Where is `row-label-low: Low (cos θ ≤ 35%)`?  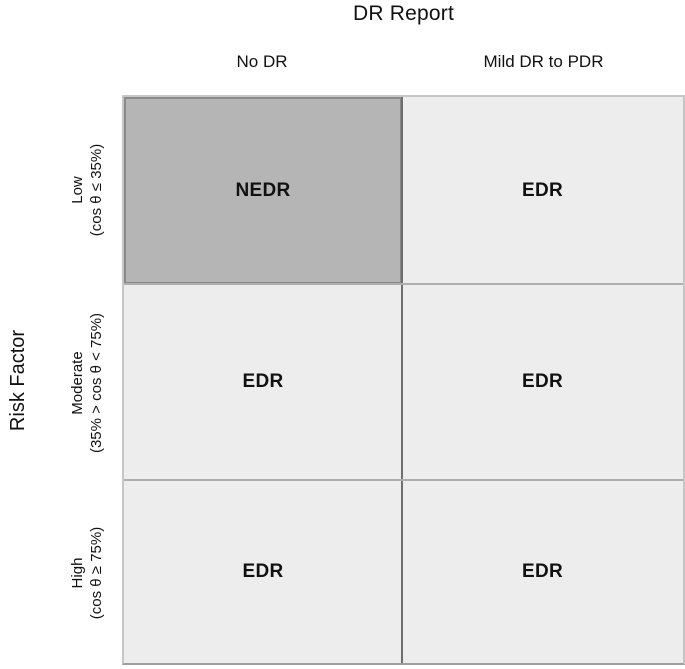 row-label-low: Low (cos θ ≤ 35%) is located at coordinates (87, 190).